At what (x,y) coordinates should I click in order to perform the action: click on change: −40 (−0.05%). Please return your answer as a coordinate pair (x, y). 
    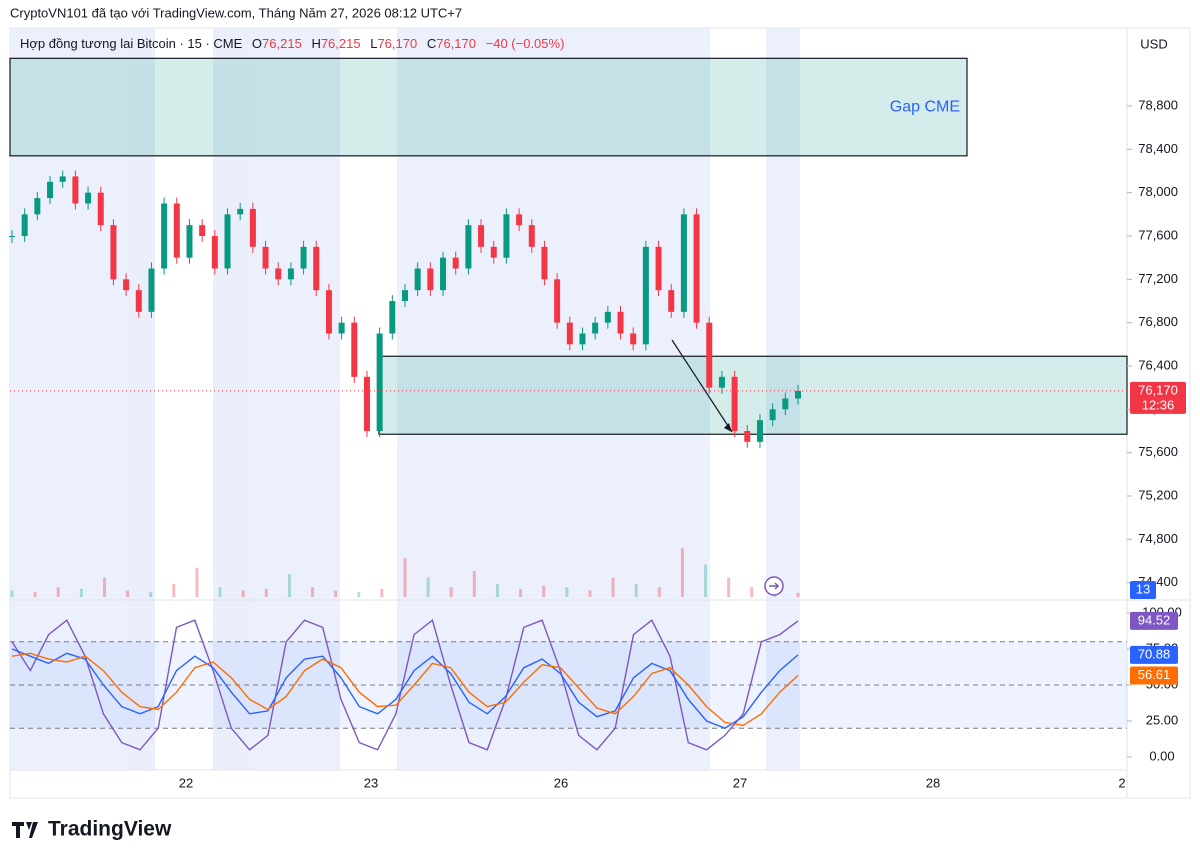
    Looking at the image, I should click on (525, 43).